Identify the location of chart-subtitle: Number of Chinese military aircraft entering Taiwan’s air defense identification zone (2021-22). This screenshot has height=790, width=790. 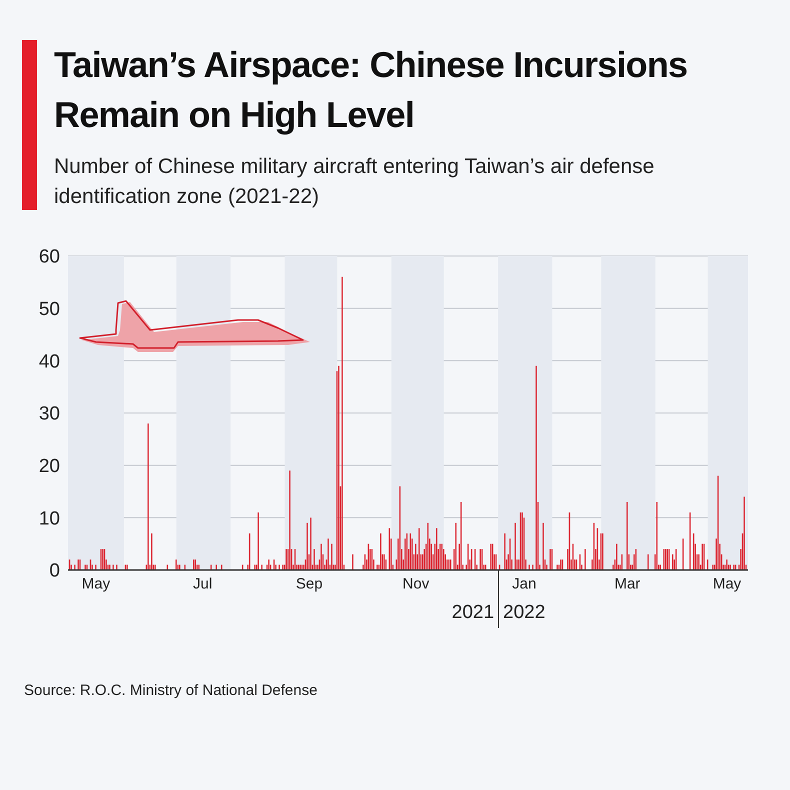
(355, 182).